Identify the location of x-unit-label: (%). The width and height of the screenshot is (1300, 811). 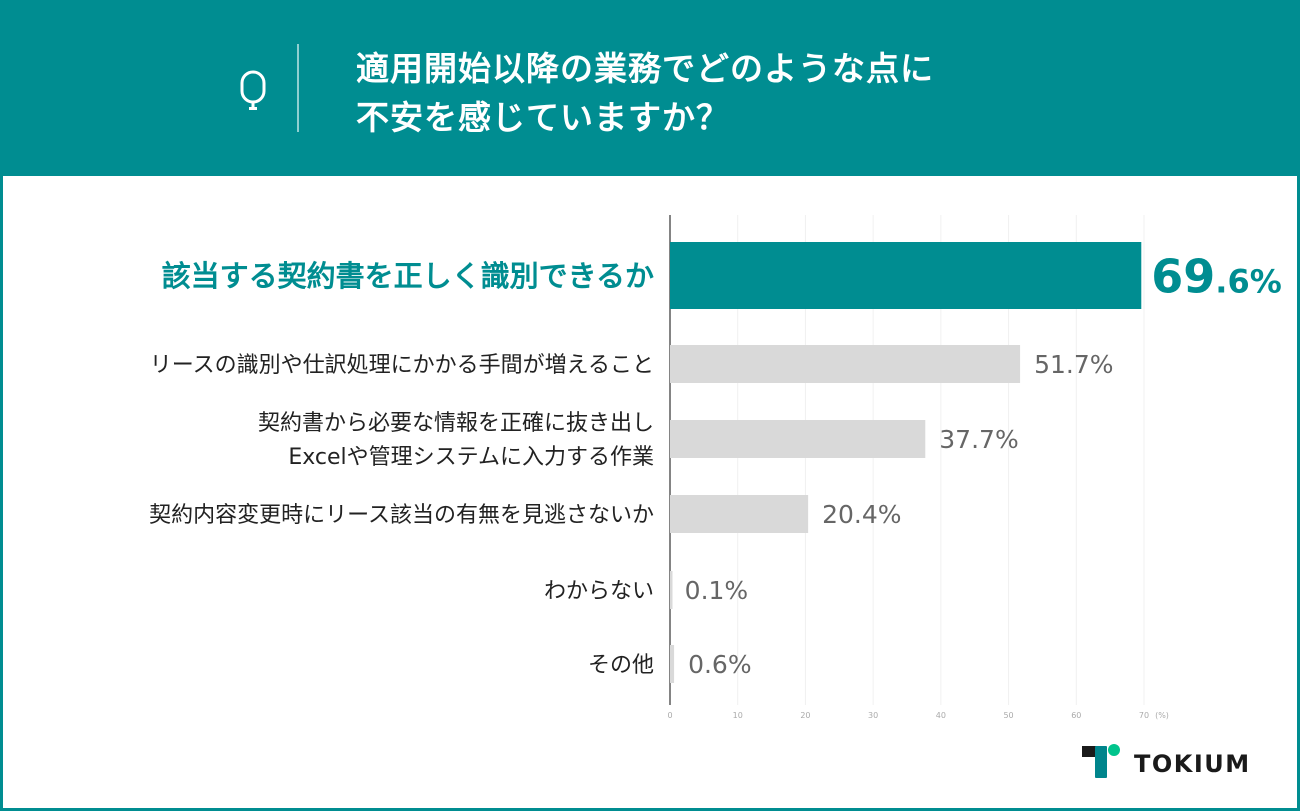
(1162, 715).